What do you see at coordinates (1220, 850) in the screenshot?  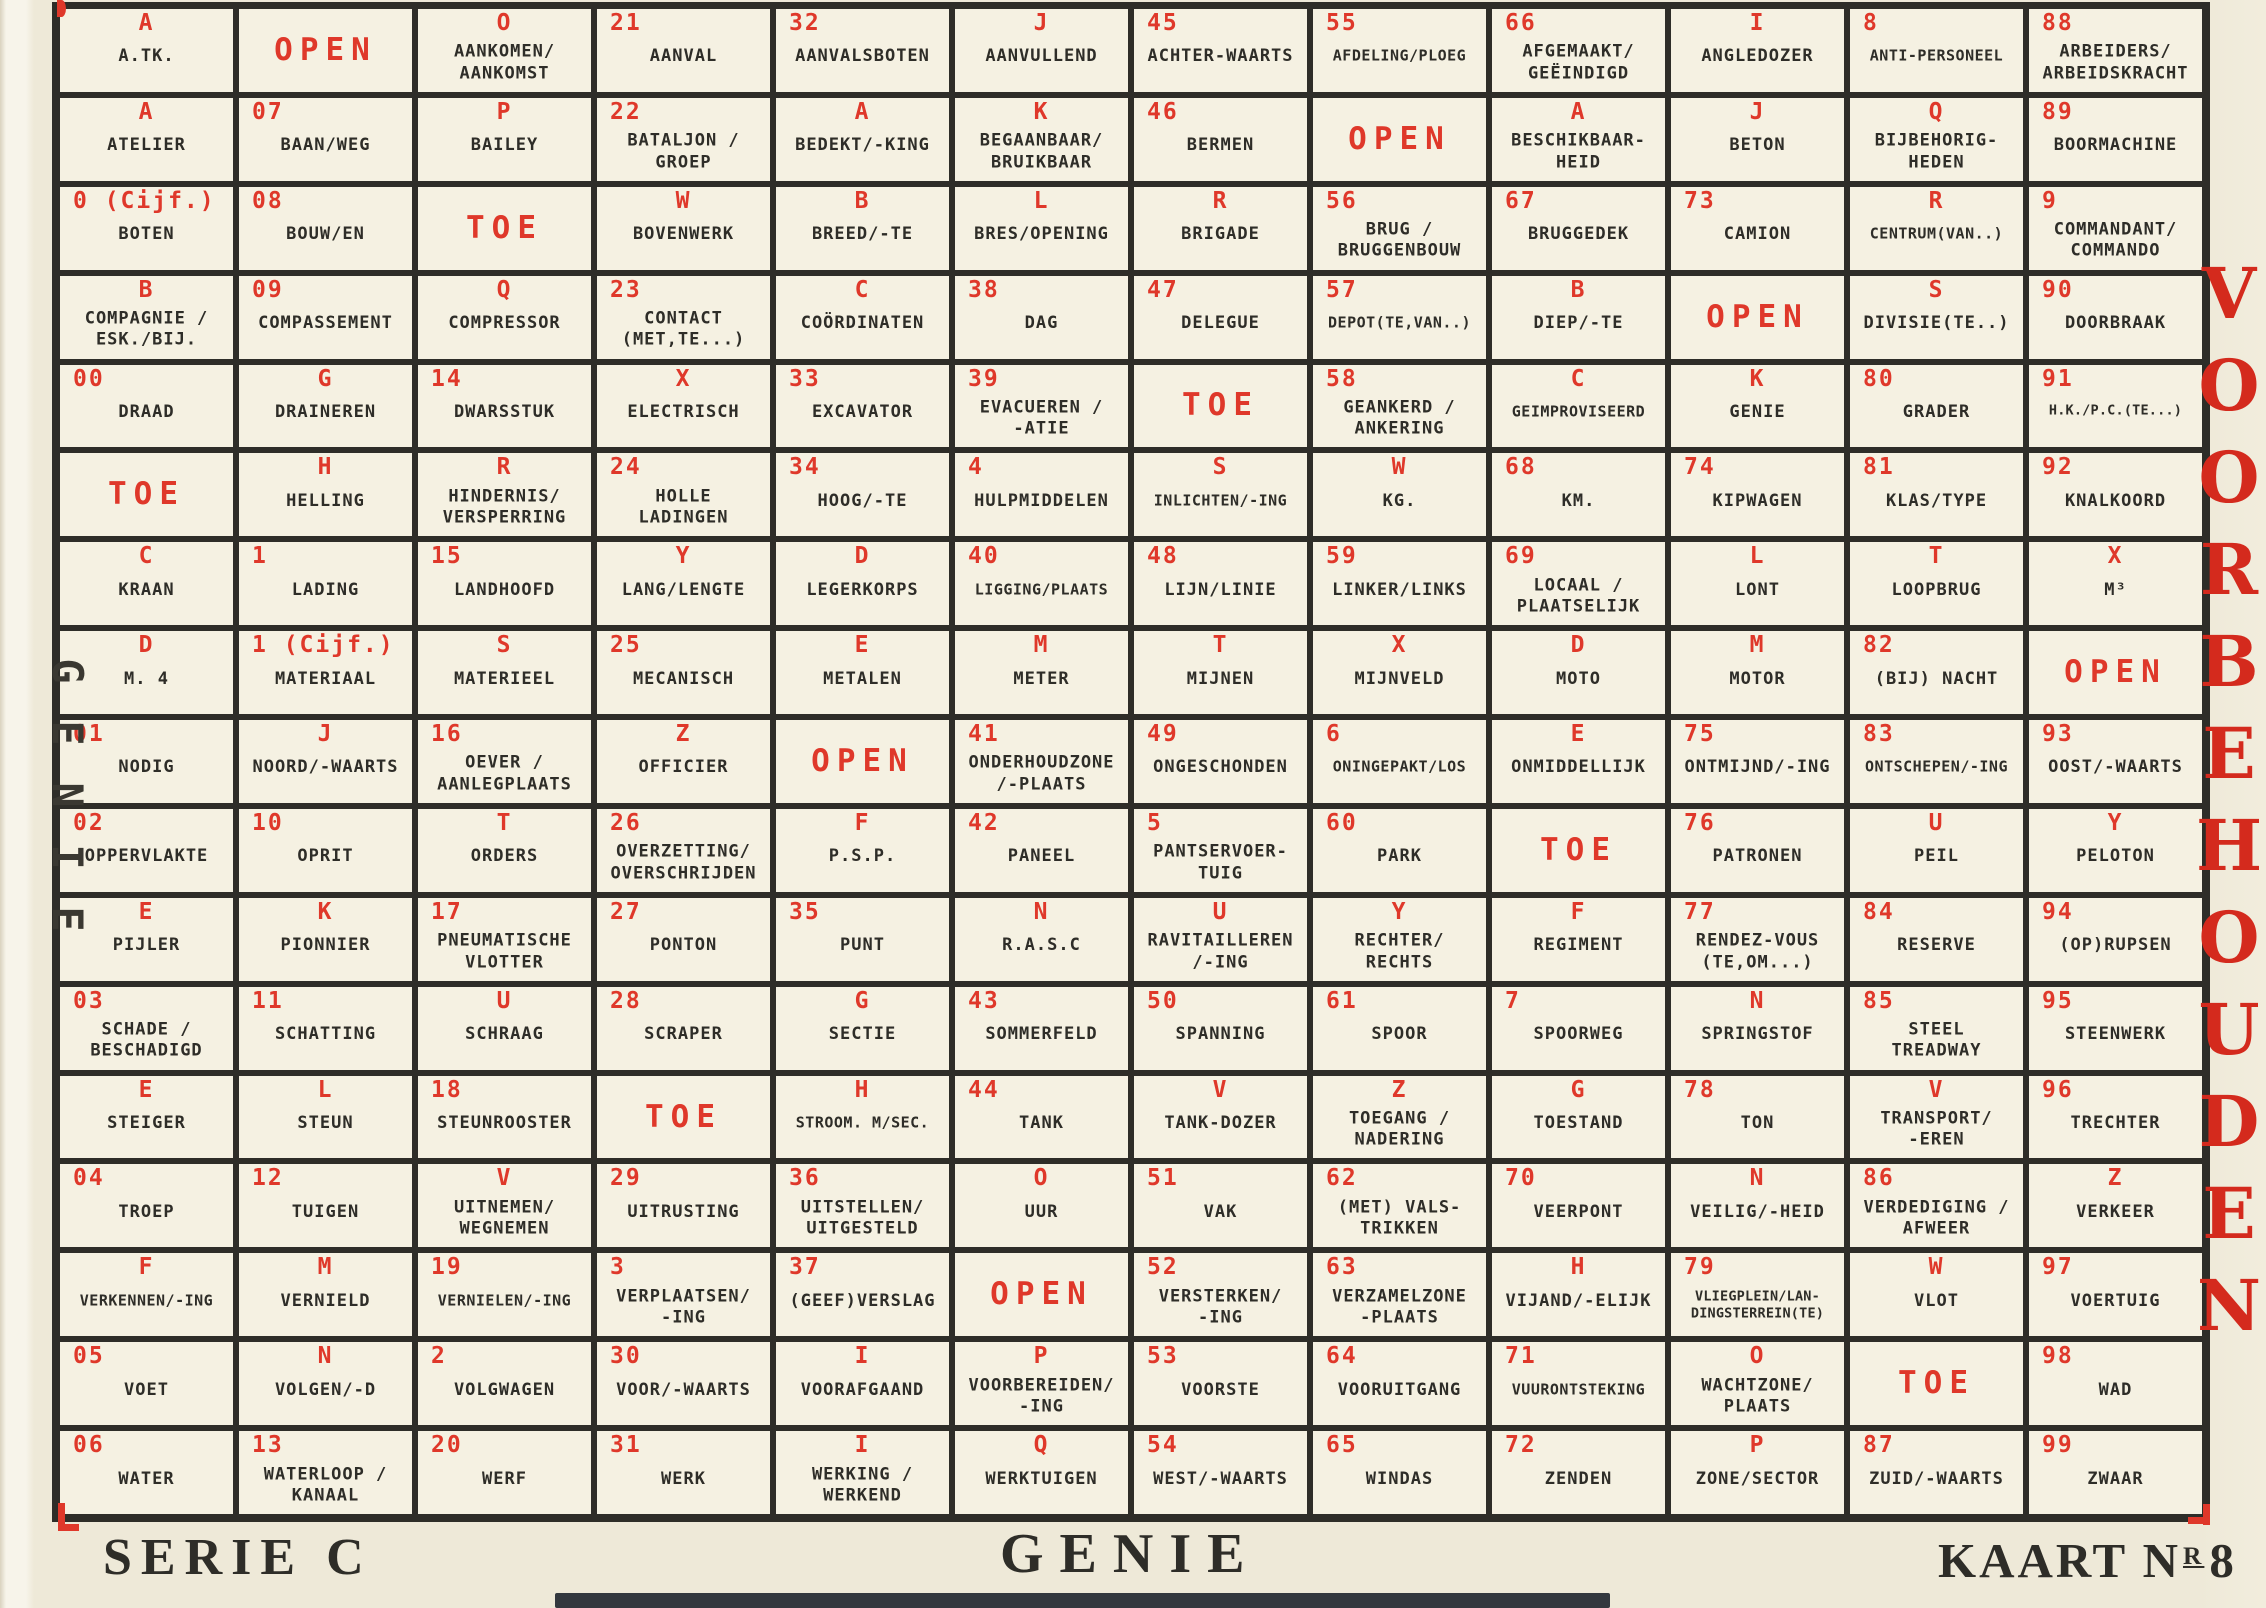 I see `grid-cell: 5 PANTSERVOER- TUIG` at bounding box center [1220, 850].